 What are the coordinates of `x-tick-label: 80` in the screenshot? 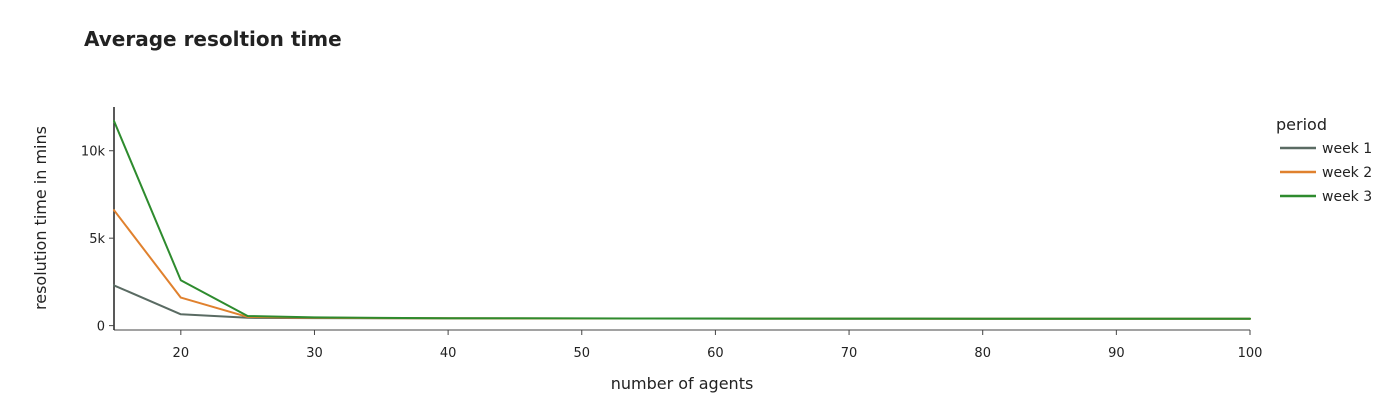 It's located at (982, 353).